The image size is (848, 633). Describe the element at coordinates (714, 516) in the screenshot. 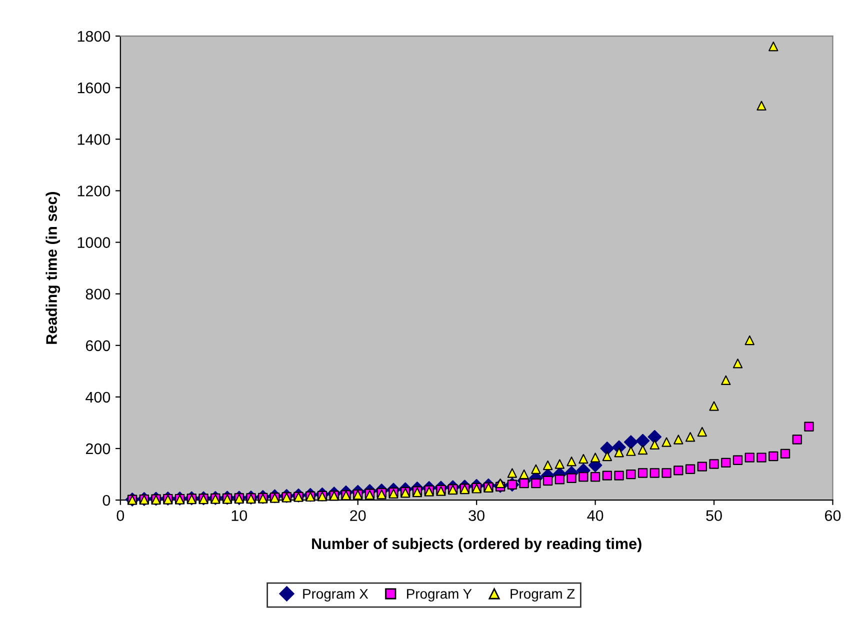

I see `x-tick-label: 50` at that location.